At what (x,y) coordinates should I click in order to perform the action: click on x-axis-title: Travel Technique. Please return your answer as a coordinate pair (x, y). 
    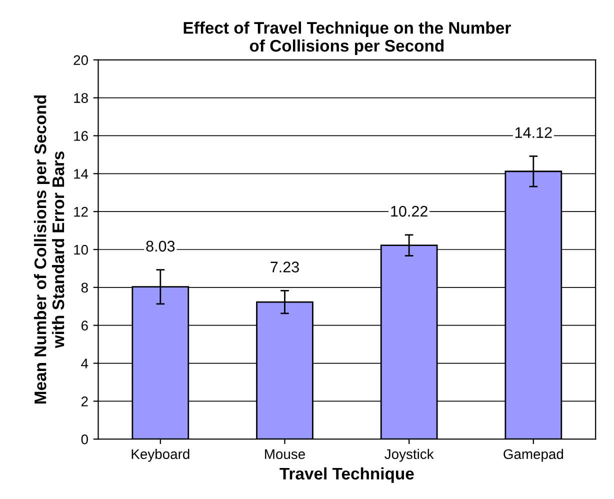
    Looking at the image, I should click on (347, 475).